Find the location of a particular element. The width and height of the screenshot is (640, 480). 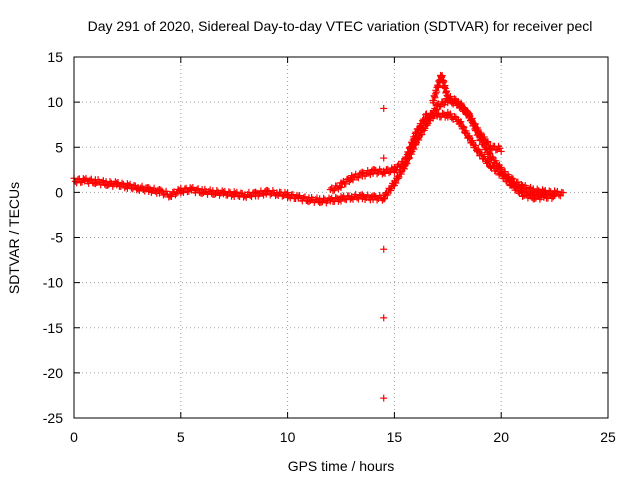

y-tick-label: -10 is located at coordinates (53, 283).